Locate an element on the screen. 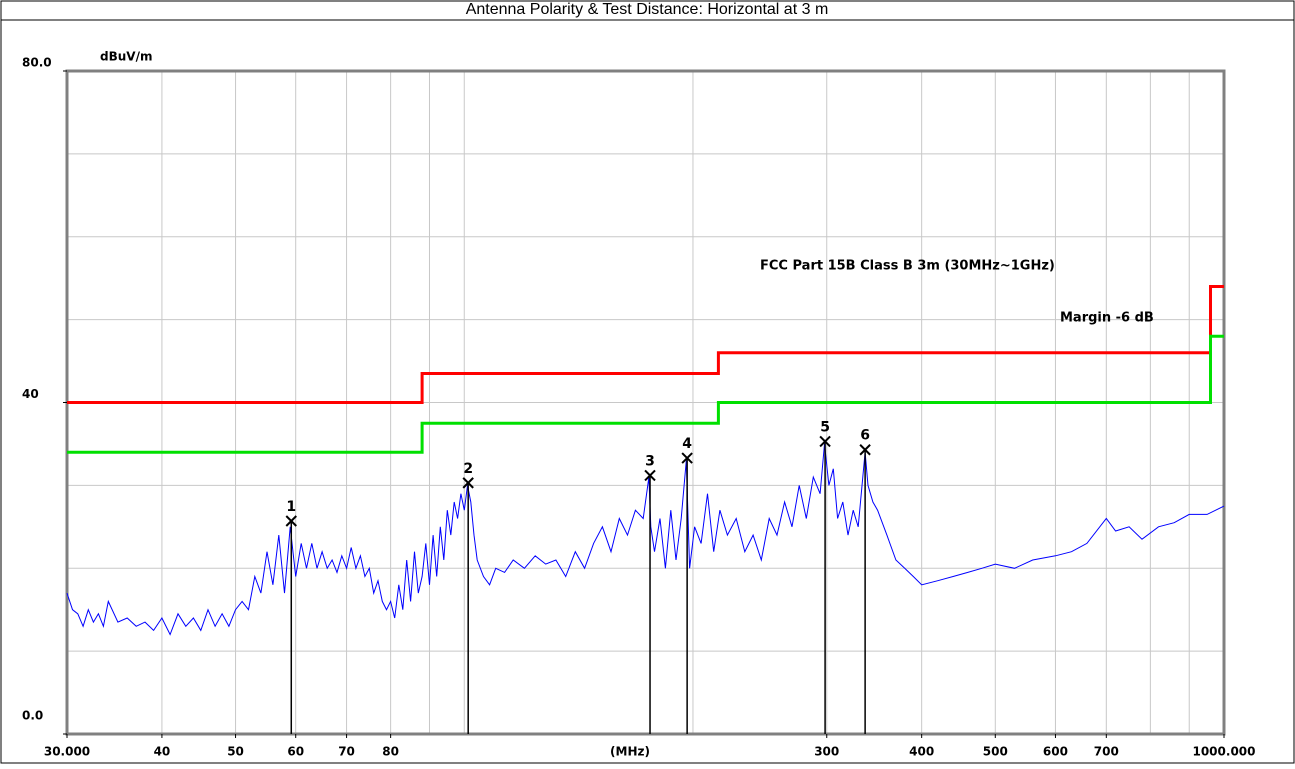 This screenshot has width=1295, height=769. marker-label: 3 is located at coordinates (650, 461).